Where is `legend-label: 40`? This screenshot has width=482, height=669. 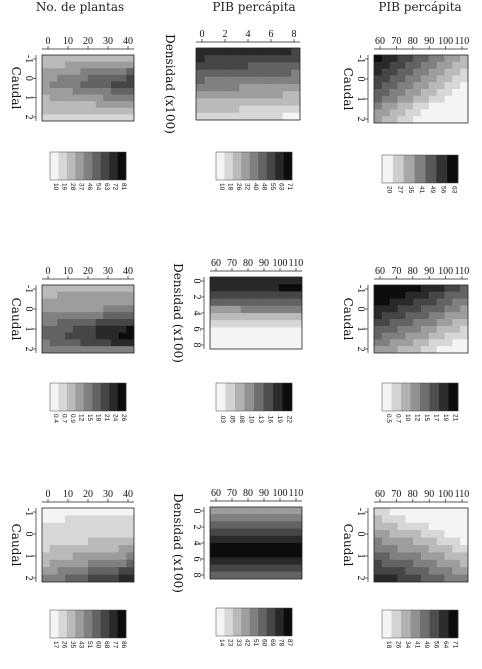 legend-label: 40 is located at coordinates (255, 187).